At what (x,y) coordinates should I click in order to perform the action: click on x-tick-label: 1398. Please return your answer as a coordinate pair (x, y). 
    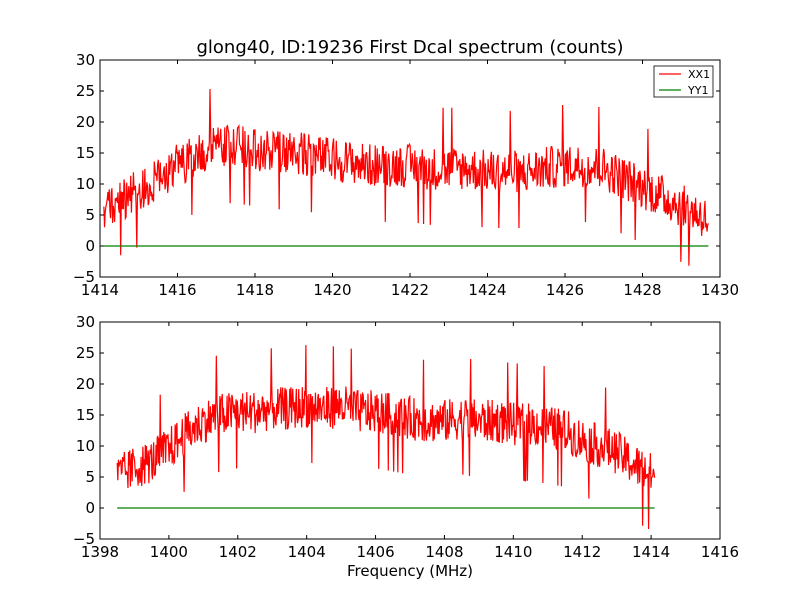
    Looking at the image, I should click on (100, 552).